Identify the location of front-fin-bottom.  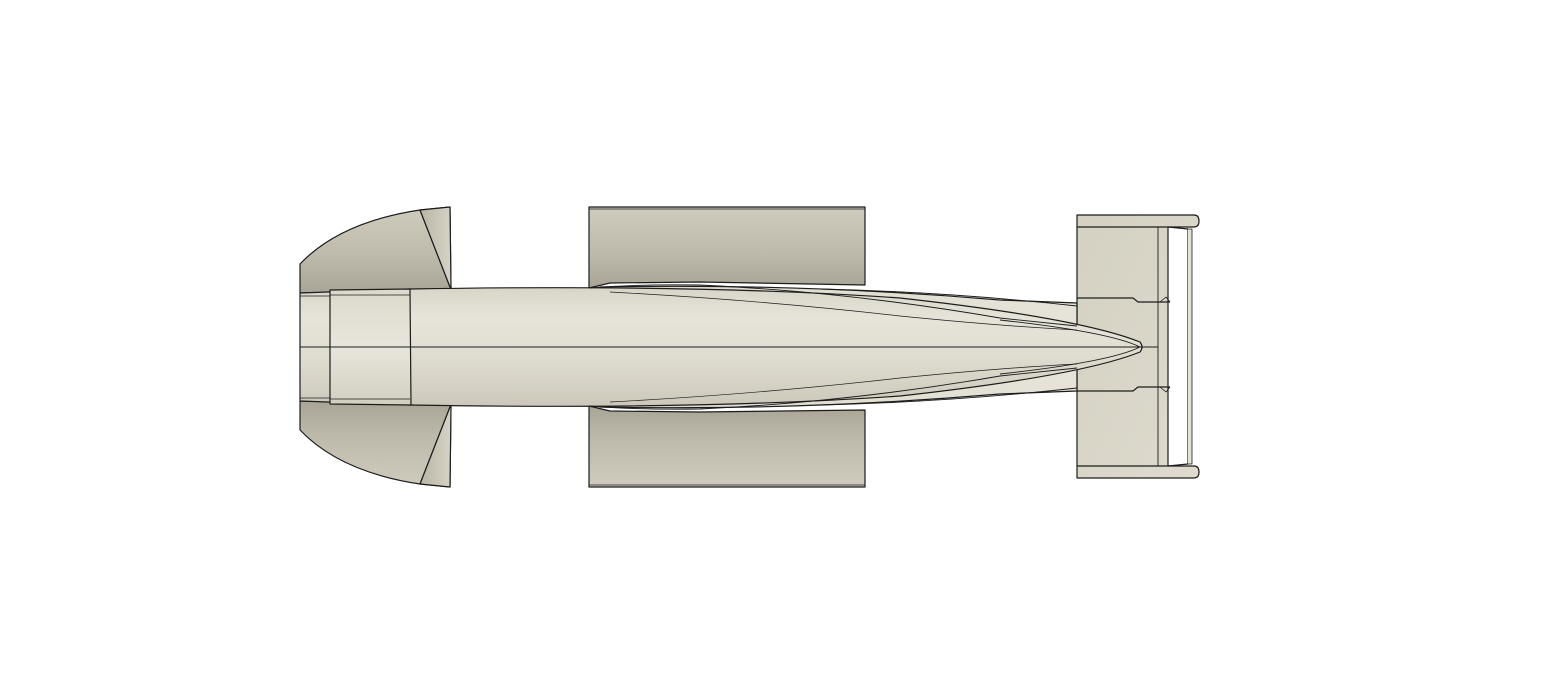
(375, 444).